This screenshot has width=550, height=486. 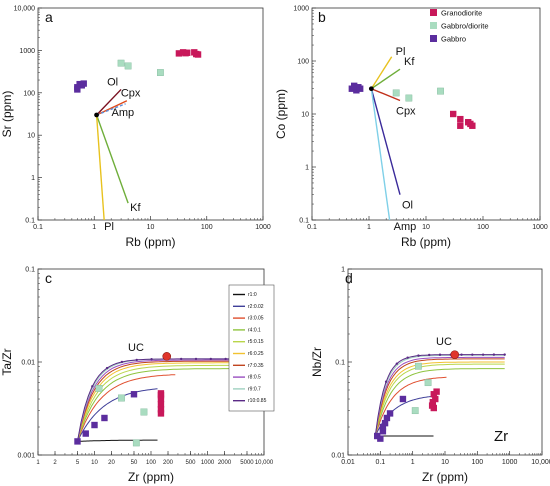 What do you see at coordinates (281, 114) in the screenshot?
I see `pb-y-axis-label: Co (ppm)` at bounding box center [281, 114].